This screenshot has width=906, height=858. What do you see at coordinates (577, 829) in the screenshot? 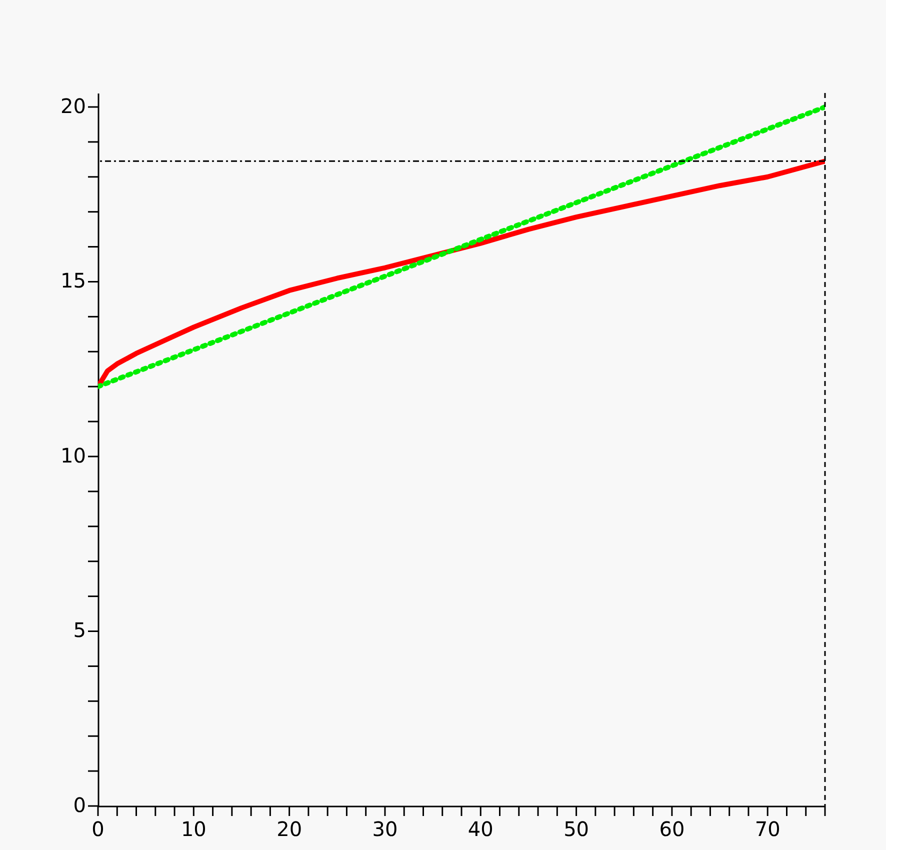
I see `x-tick-label: 50` at bounding box center [577, 829].